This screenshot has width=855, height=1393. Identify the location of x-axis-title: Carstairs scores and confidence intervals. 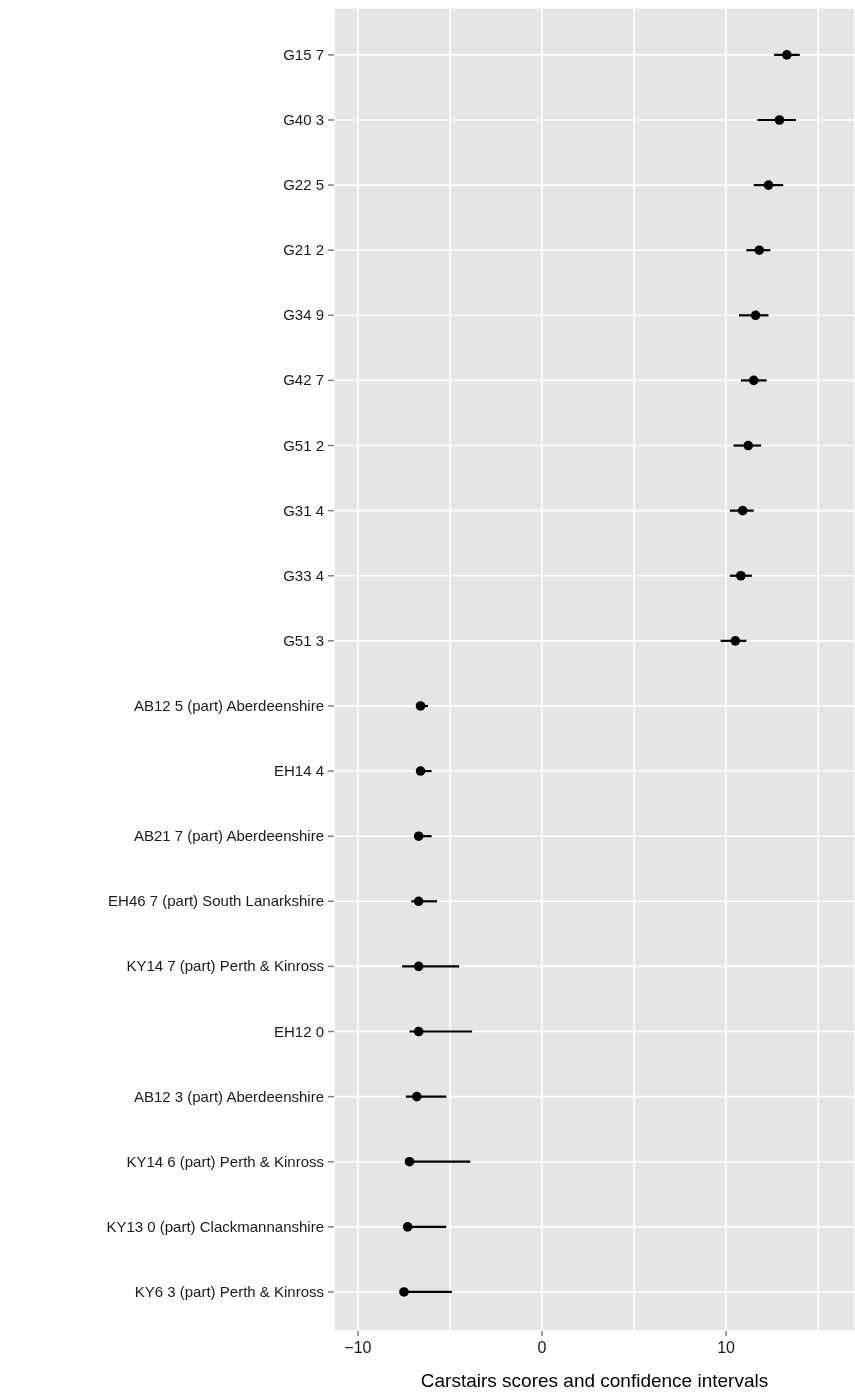
(594, 1380).